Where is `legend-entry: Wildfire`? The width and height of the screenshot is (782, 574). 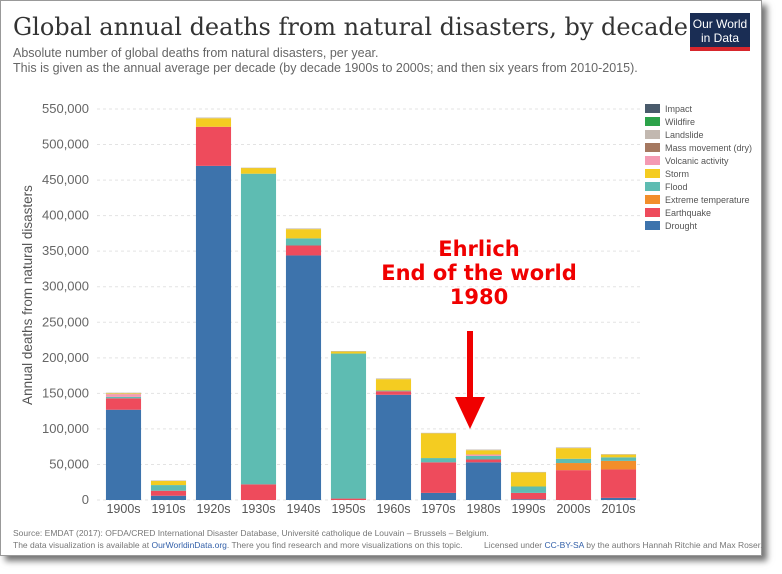 legend-entry: Wildfire is located at coordinates (680, 122).